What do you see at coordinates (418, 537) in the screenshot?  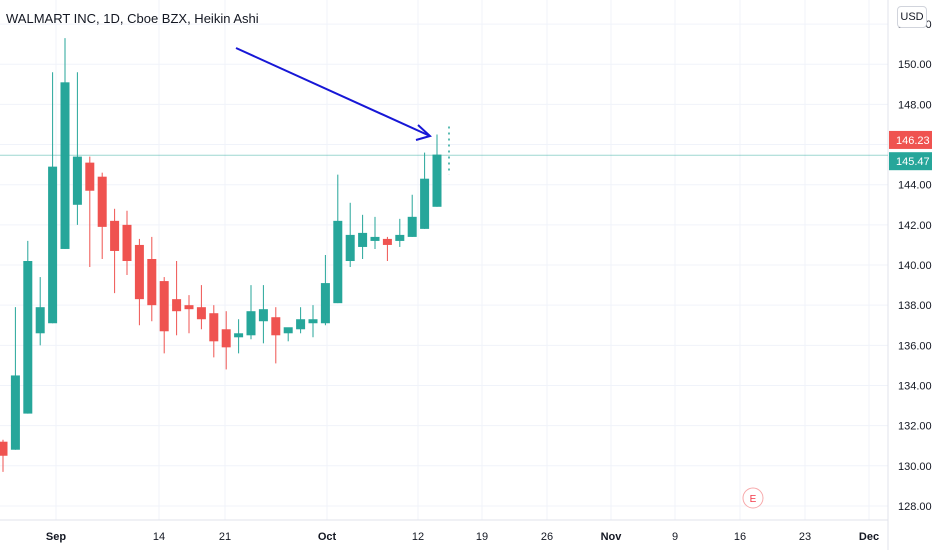 I see `x-tick-label: 12` at bounding box center [418, 537].